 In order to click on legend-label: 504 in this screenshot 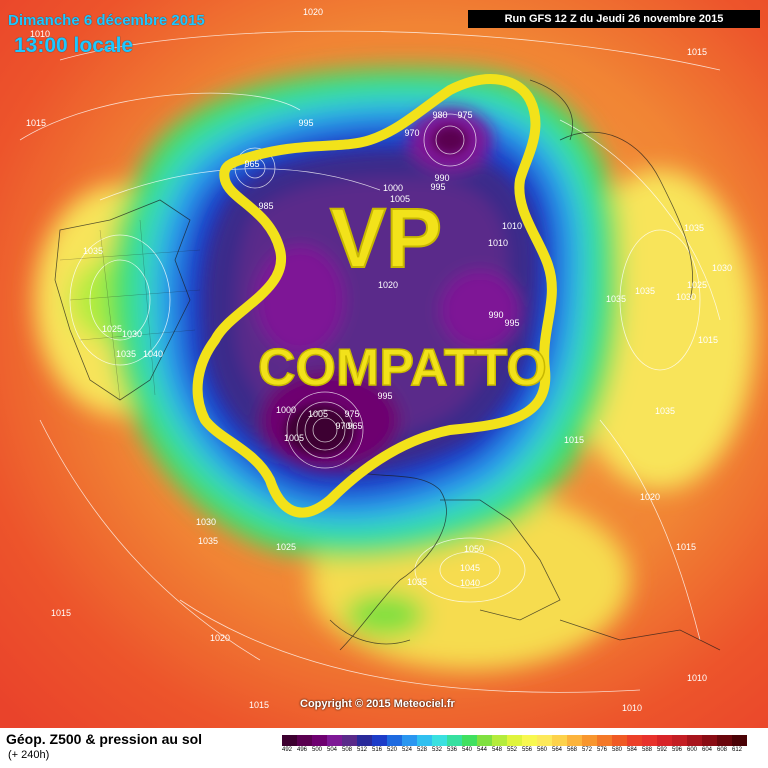, I will do `click(332, 750)`.